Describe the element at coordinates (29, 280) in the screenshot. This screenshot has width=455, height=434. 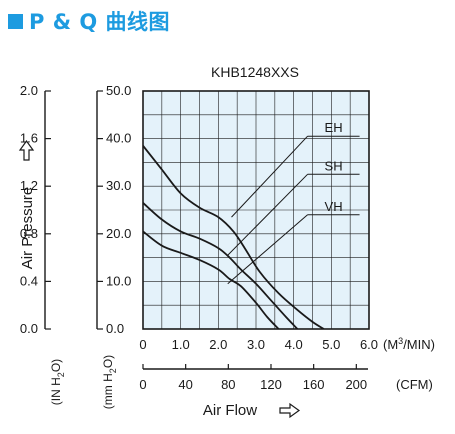
I see `inch-tick-label: 0.4` at that location.